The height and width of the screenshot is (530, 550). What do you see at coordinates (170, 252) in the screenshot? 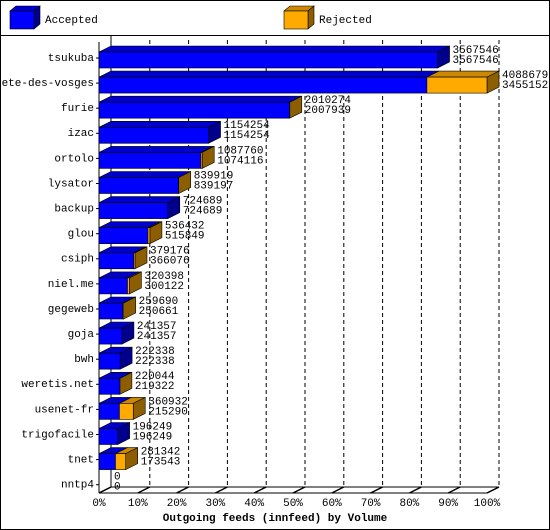
I see `total-label: 379176` at bounding box center [170, 252].